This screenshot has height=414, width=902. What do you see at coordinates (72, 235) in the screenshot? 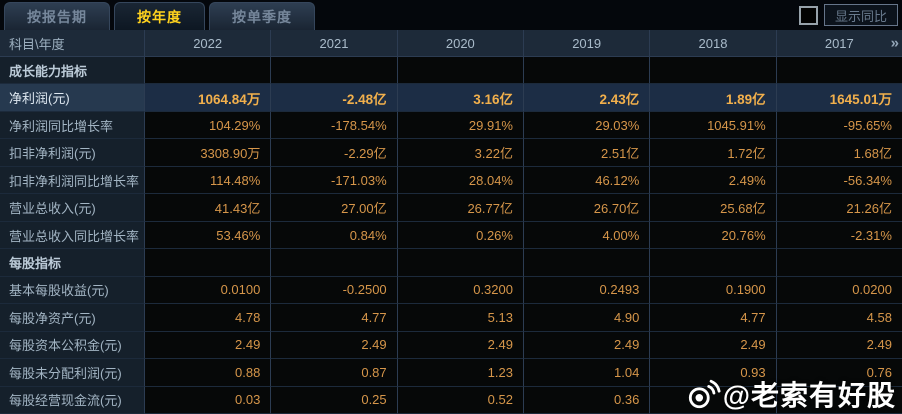
I see `row-label: 营业总收入同比增长率` at bounding box center [72, 235].